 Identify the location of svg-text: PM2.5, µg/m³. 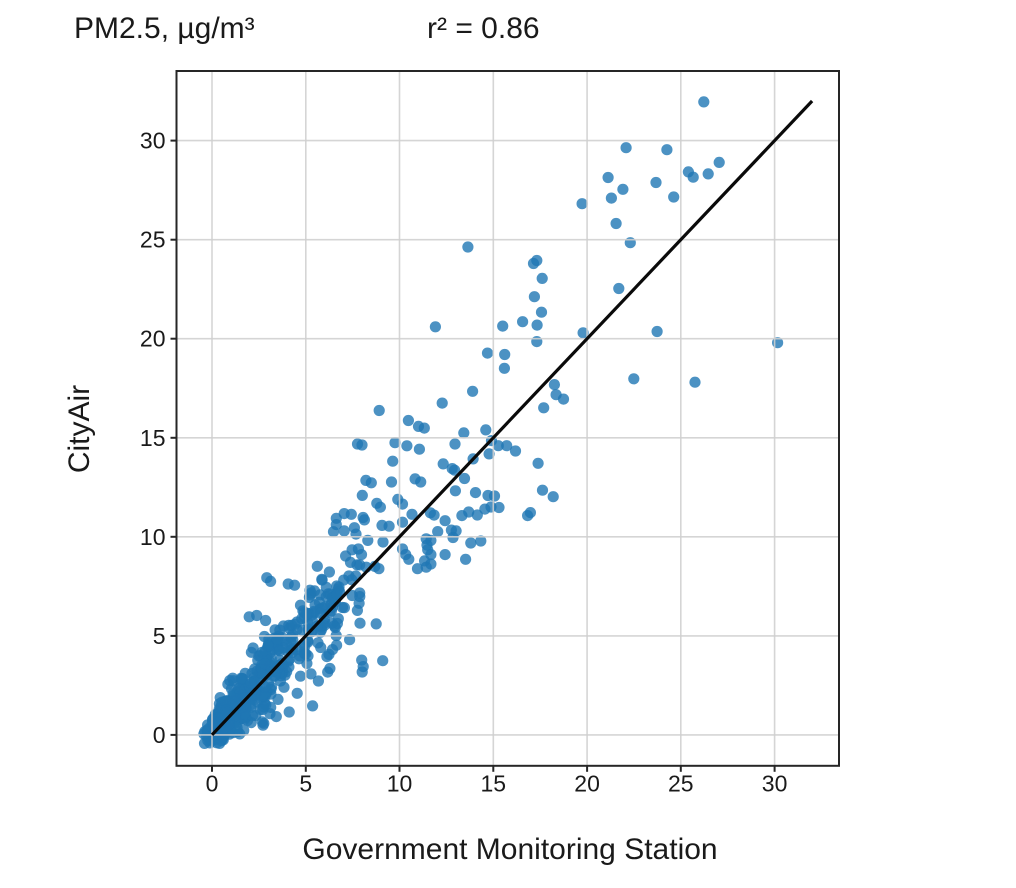
(164, 28).